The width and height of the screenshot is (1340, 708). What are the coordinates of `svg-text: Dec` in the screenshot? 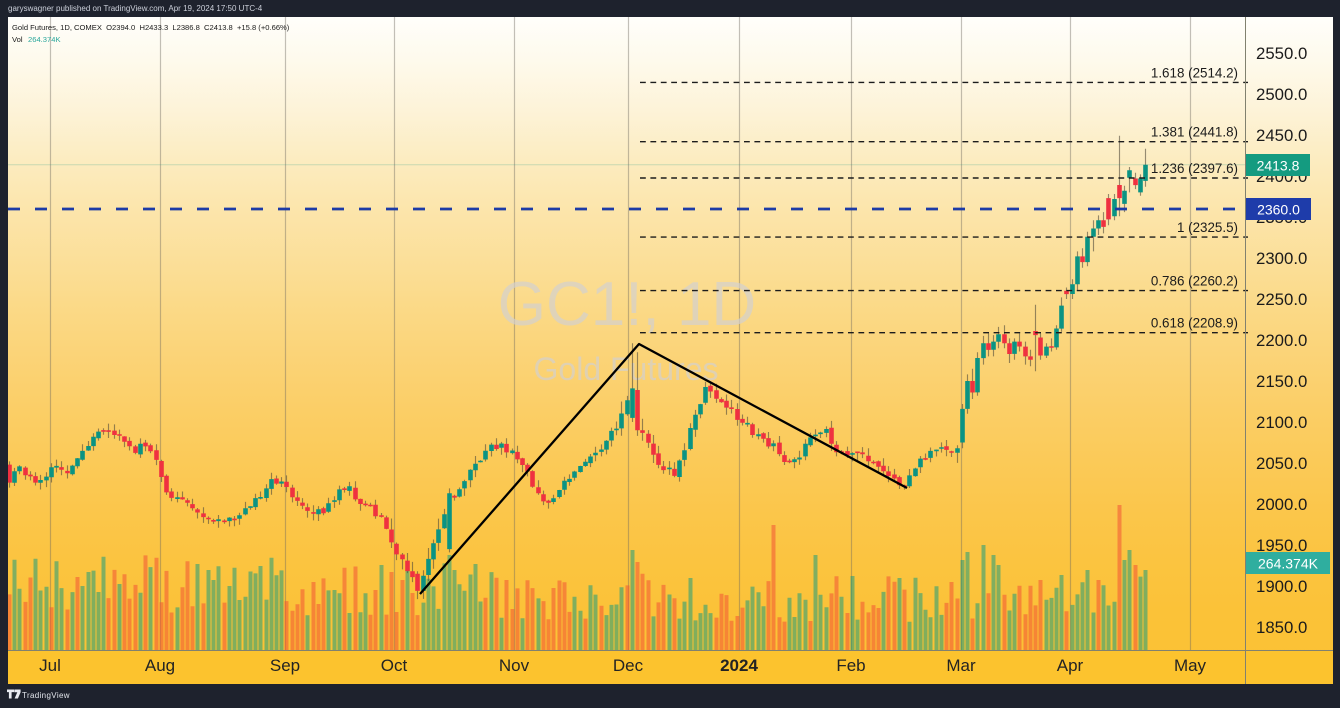 It's located at (628, 665).